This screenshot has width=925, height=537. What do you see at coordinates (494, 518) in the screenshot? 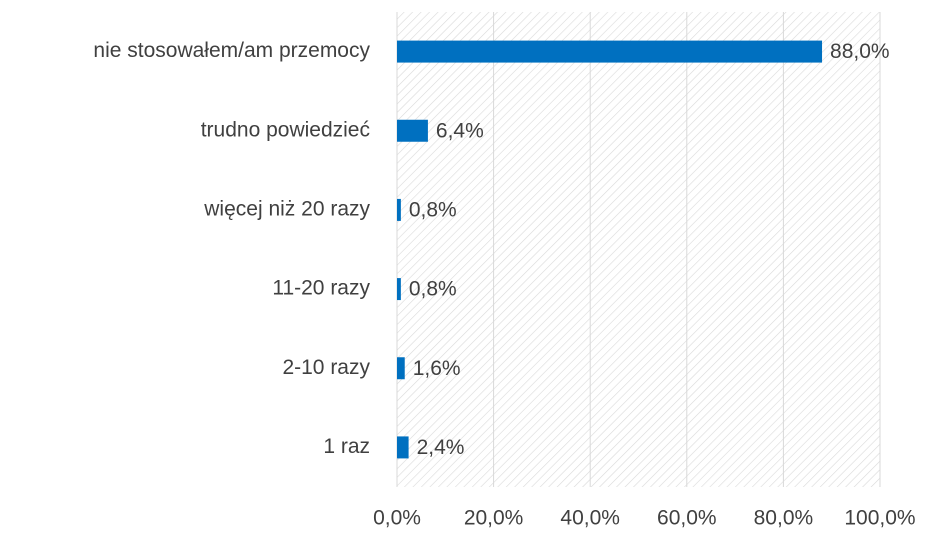
I see `x-tick-label: 20,0%` at bounding box center [494, 518].